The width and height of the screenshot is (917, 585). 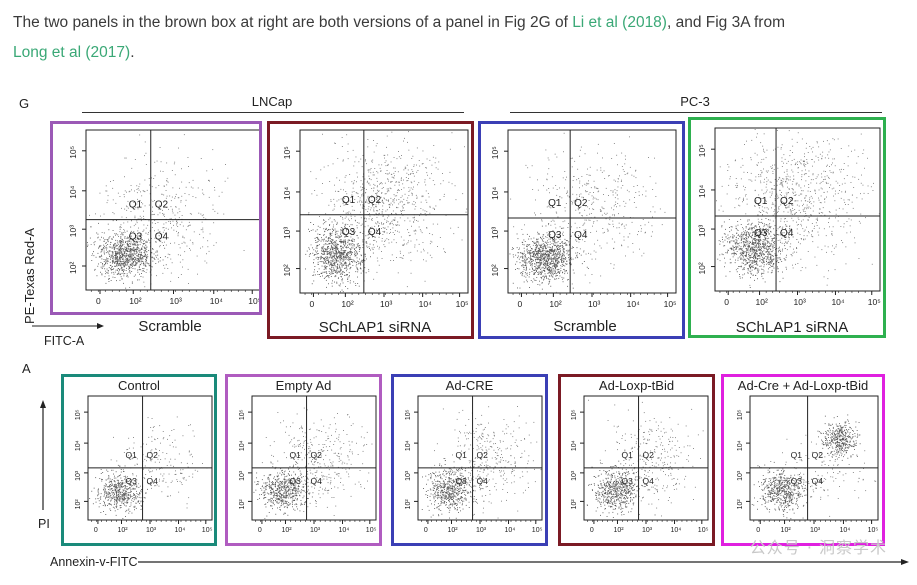 What do you see at coordinates (696, 112) in the screenshot?
I see `group-line-pc3` at bounding box center [696, 112].